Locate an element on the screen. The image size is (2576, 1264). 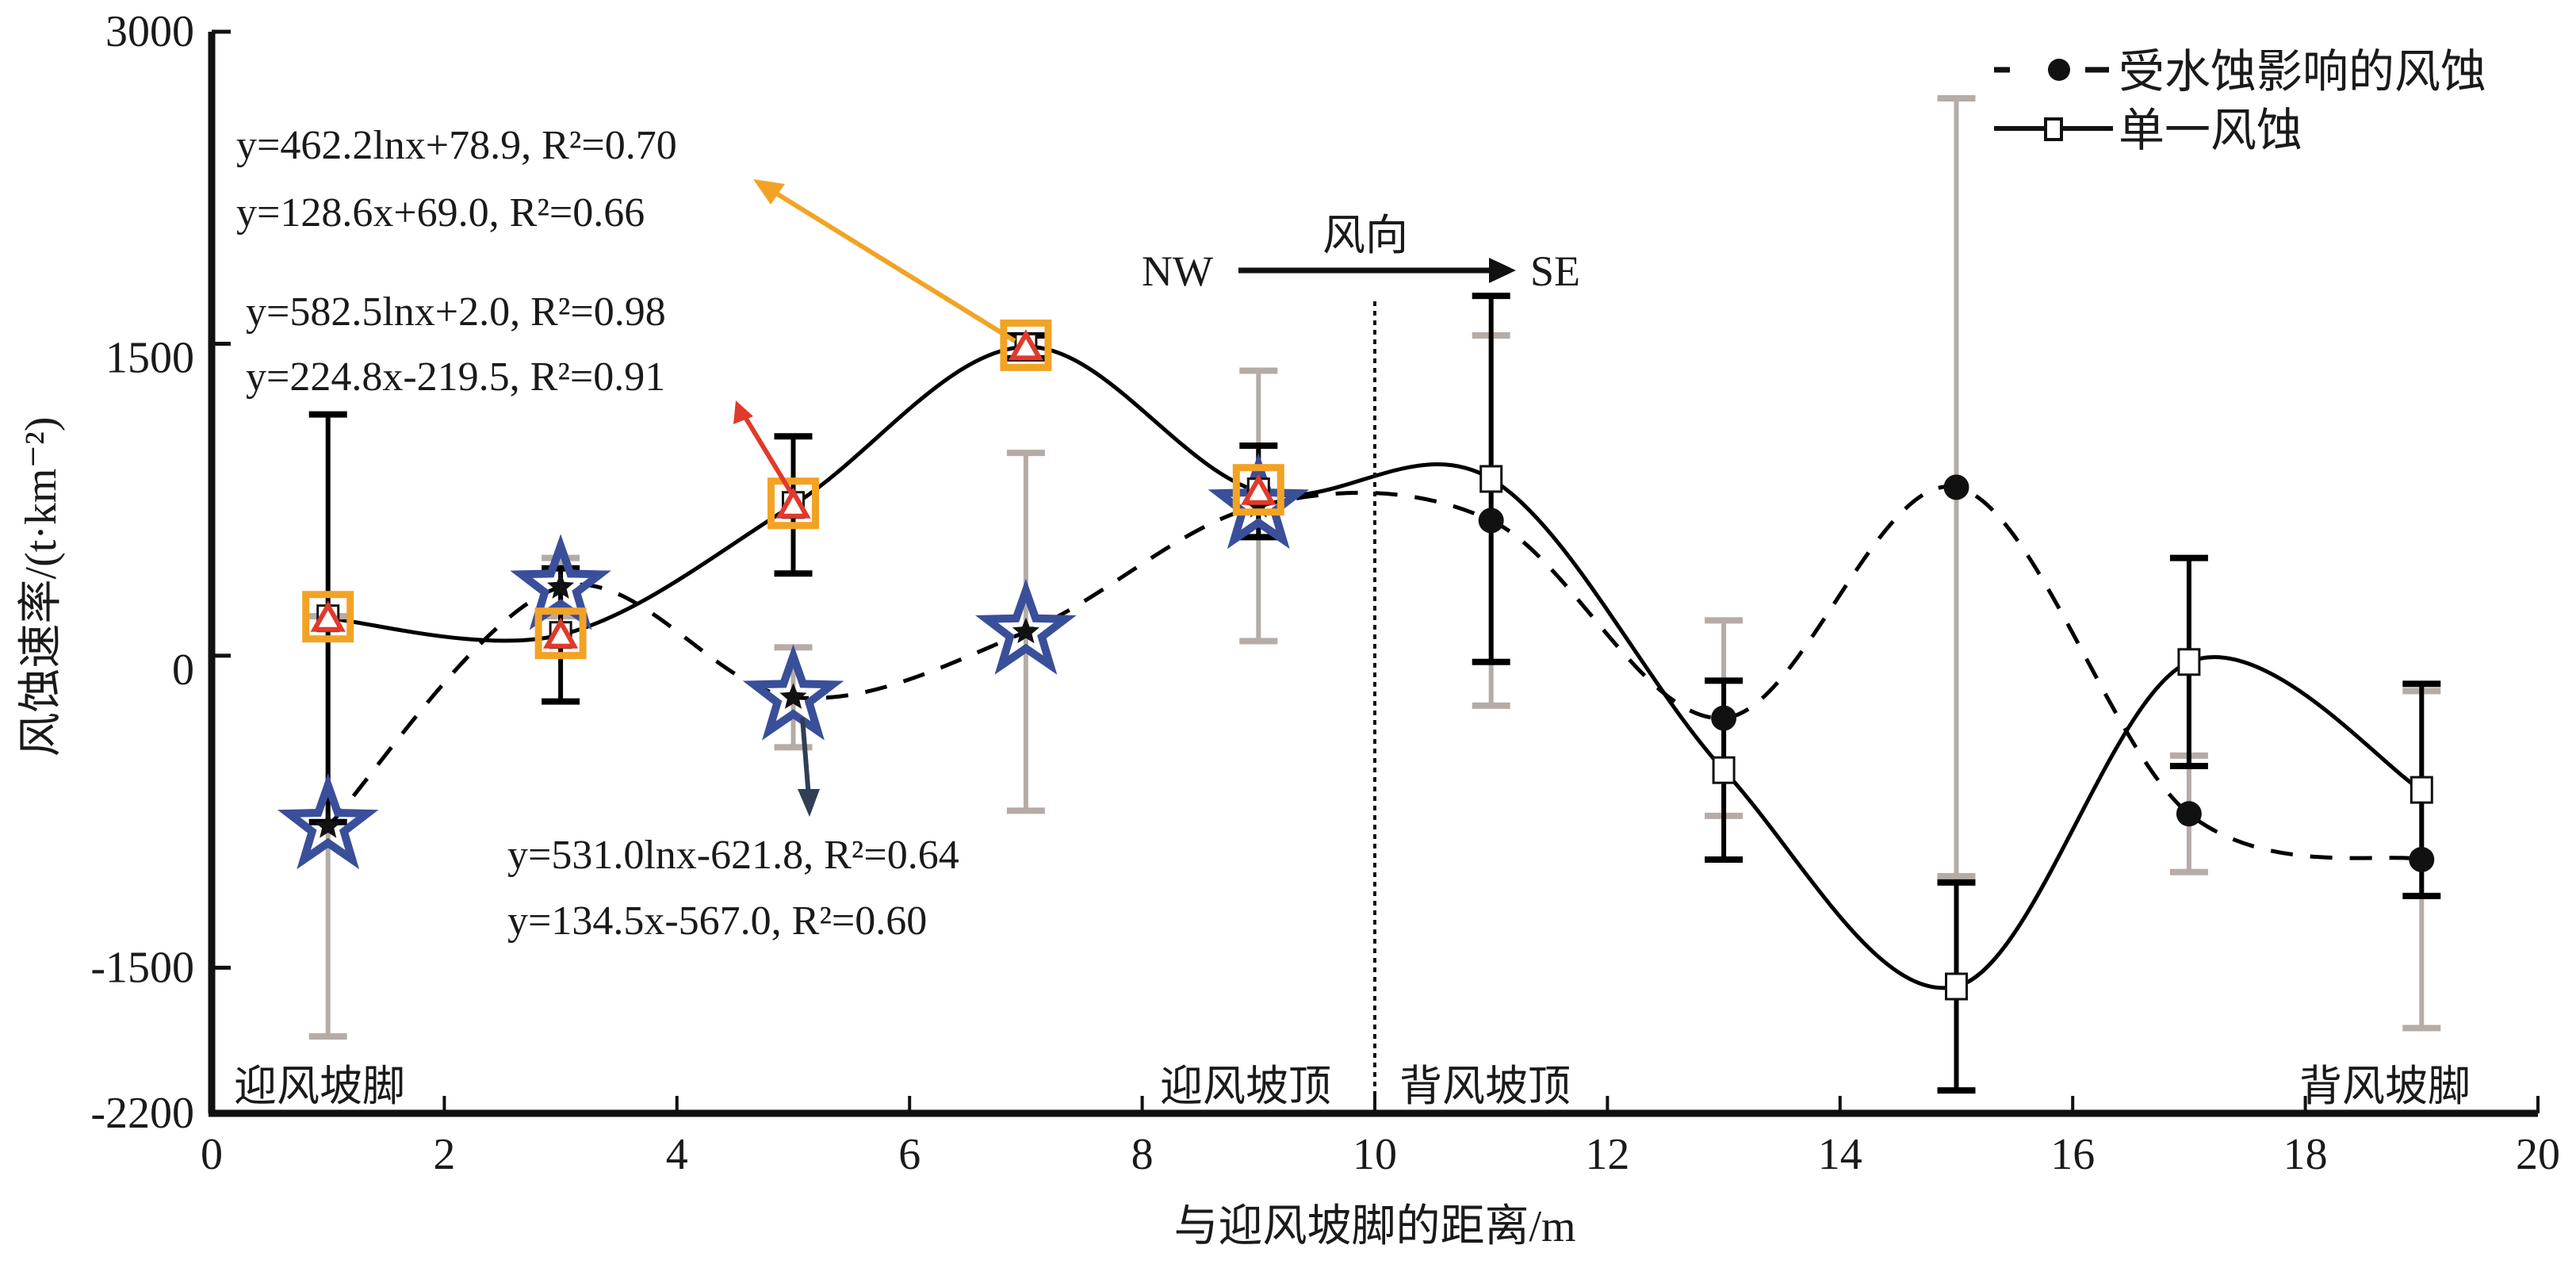
wind-arrow-head is located at coordinates (1502, 270).